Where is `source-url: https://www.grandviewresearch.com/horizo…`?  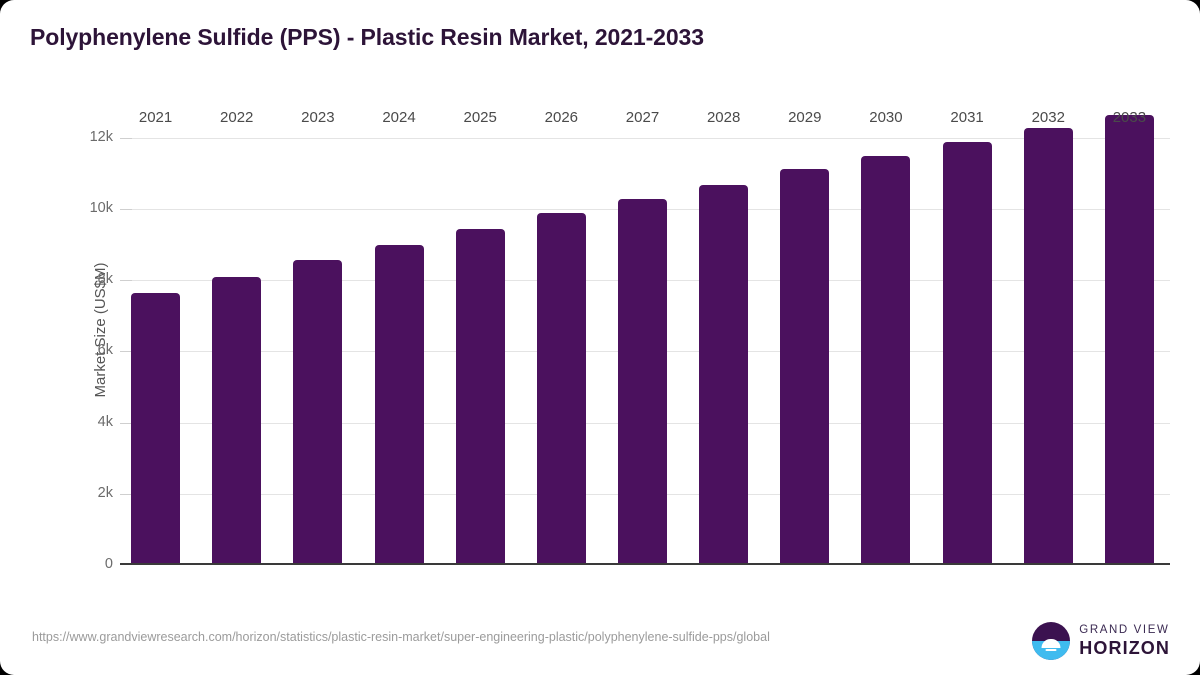
source-url: https://www.grandviewresearch.com/horizo… is located at coordinates (401, 637).